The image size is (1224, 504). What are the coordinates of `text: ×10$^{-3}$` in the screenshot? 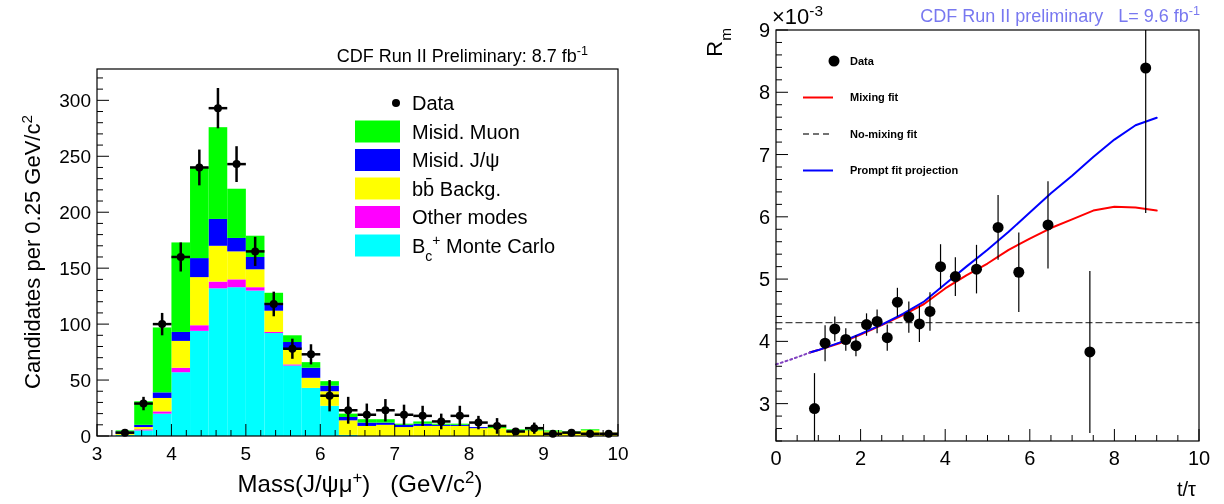 It's located at (798, 15).